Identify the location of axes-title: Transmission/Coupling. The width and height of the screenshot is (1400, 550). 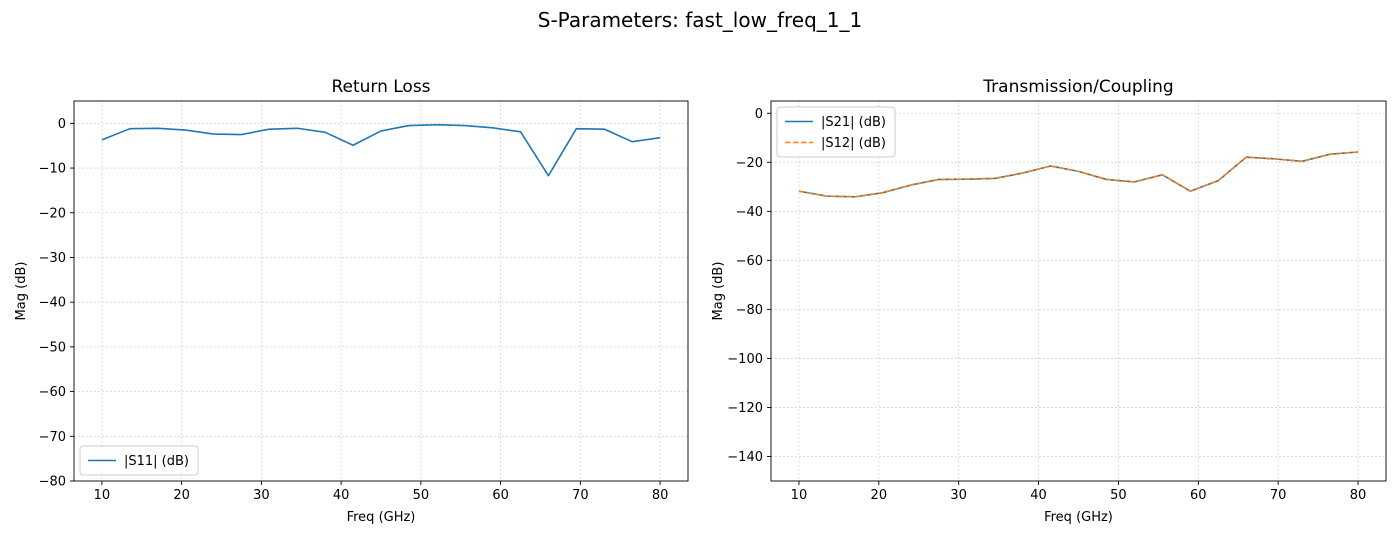
(1077, 87).